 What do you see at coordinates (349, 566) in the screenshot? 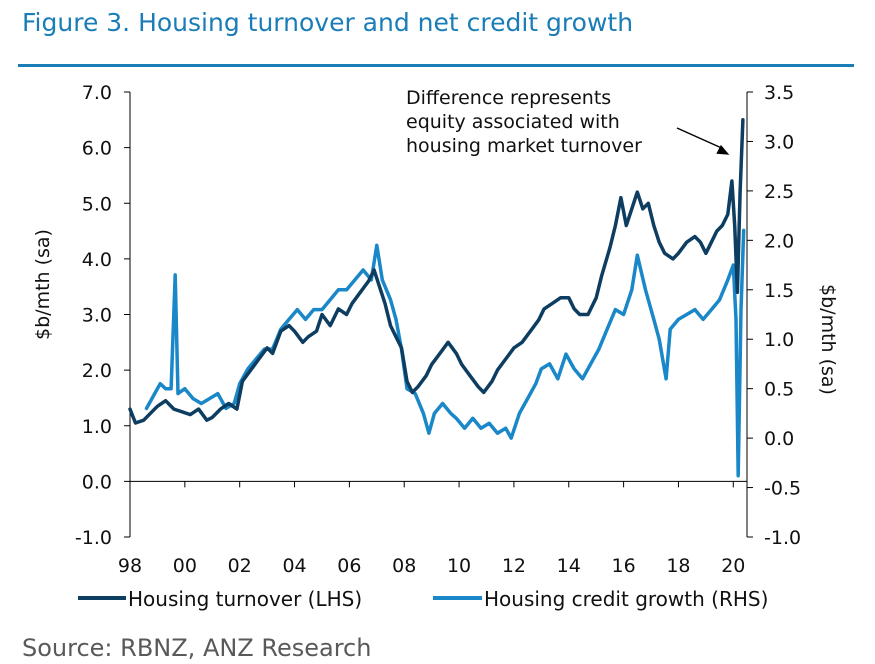
I see `x-tick-label: 06` at bounding box center [349, 566].